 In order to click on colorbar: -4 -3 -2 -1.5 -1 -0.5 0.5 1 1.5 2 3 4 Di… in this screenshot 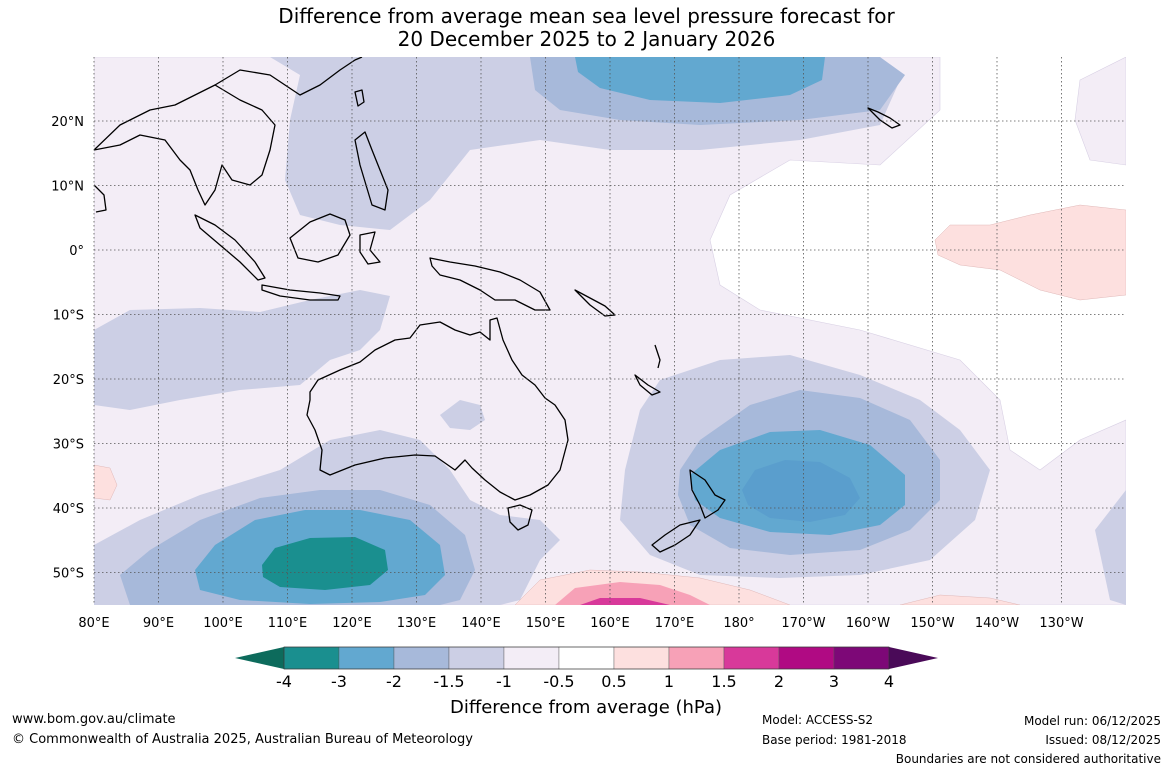, I will do `click(586, 682)`.